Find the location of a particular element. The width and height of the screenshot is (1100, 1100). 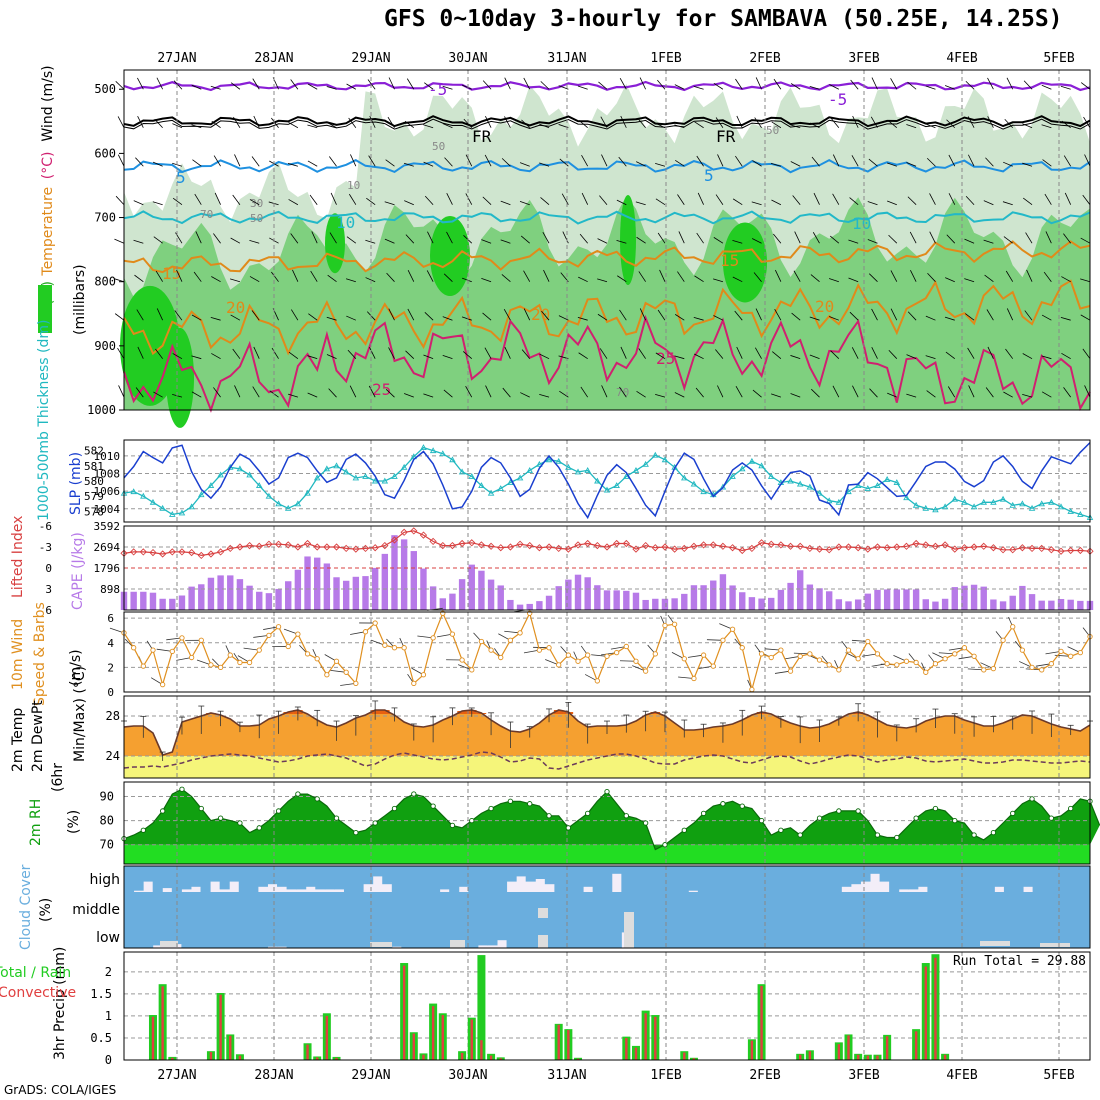

date-label-top-7: 3FEB is located at coordinates (863, 58).